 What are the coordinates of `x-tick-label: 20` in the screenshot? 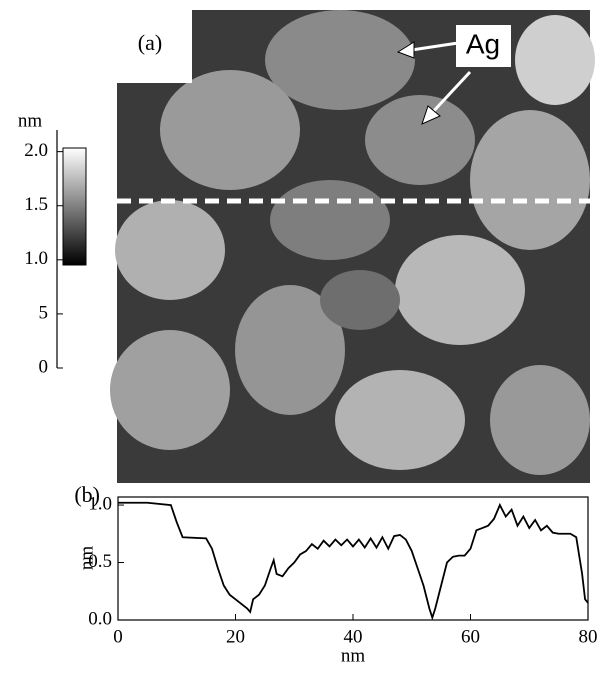 It's located at (235, 636).